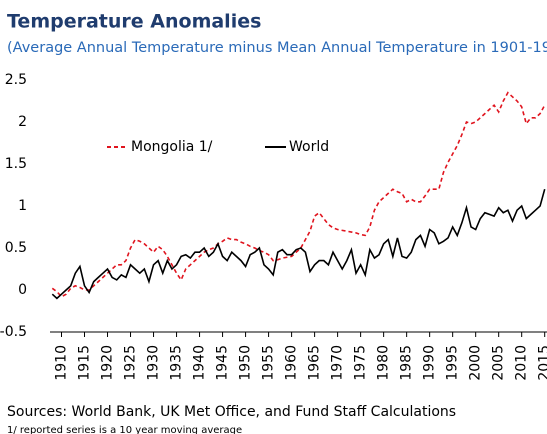 The height and width of the screenshot is (434, 547). Describe the element at coordinates (430, 363) in the screenshot. I see `x-tick-label: 1990` at that location.